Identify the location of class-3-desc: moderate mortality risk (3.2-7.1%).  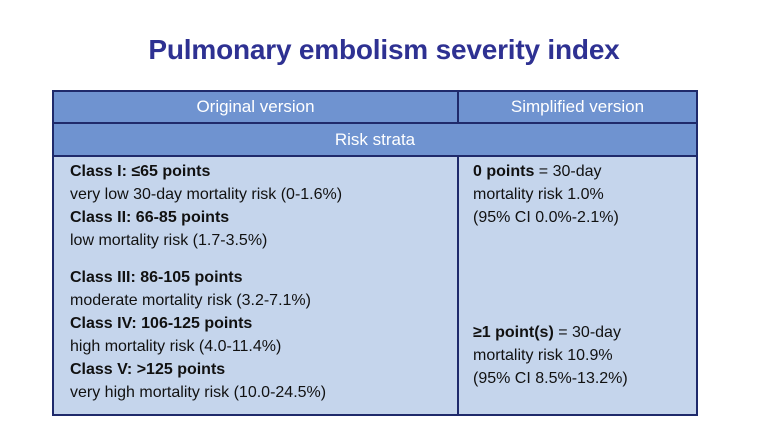
(190, 300).